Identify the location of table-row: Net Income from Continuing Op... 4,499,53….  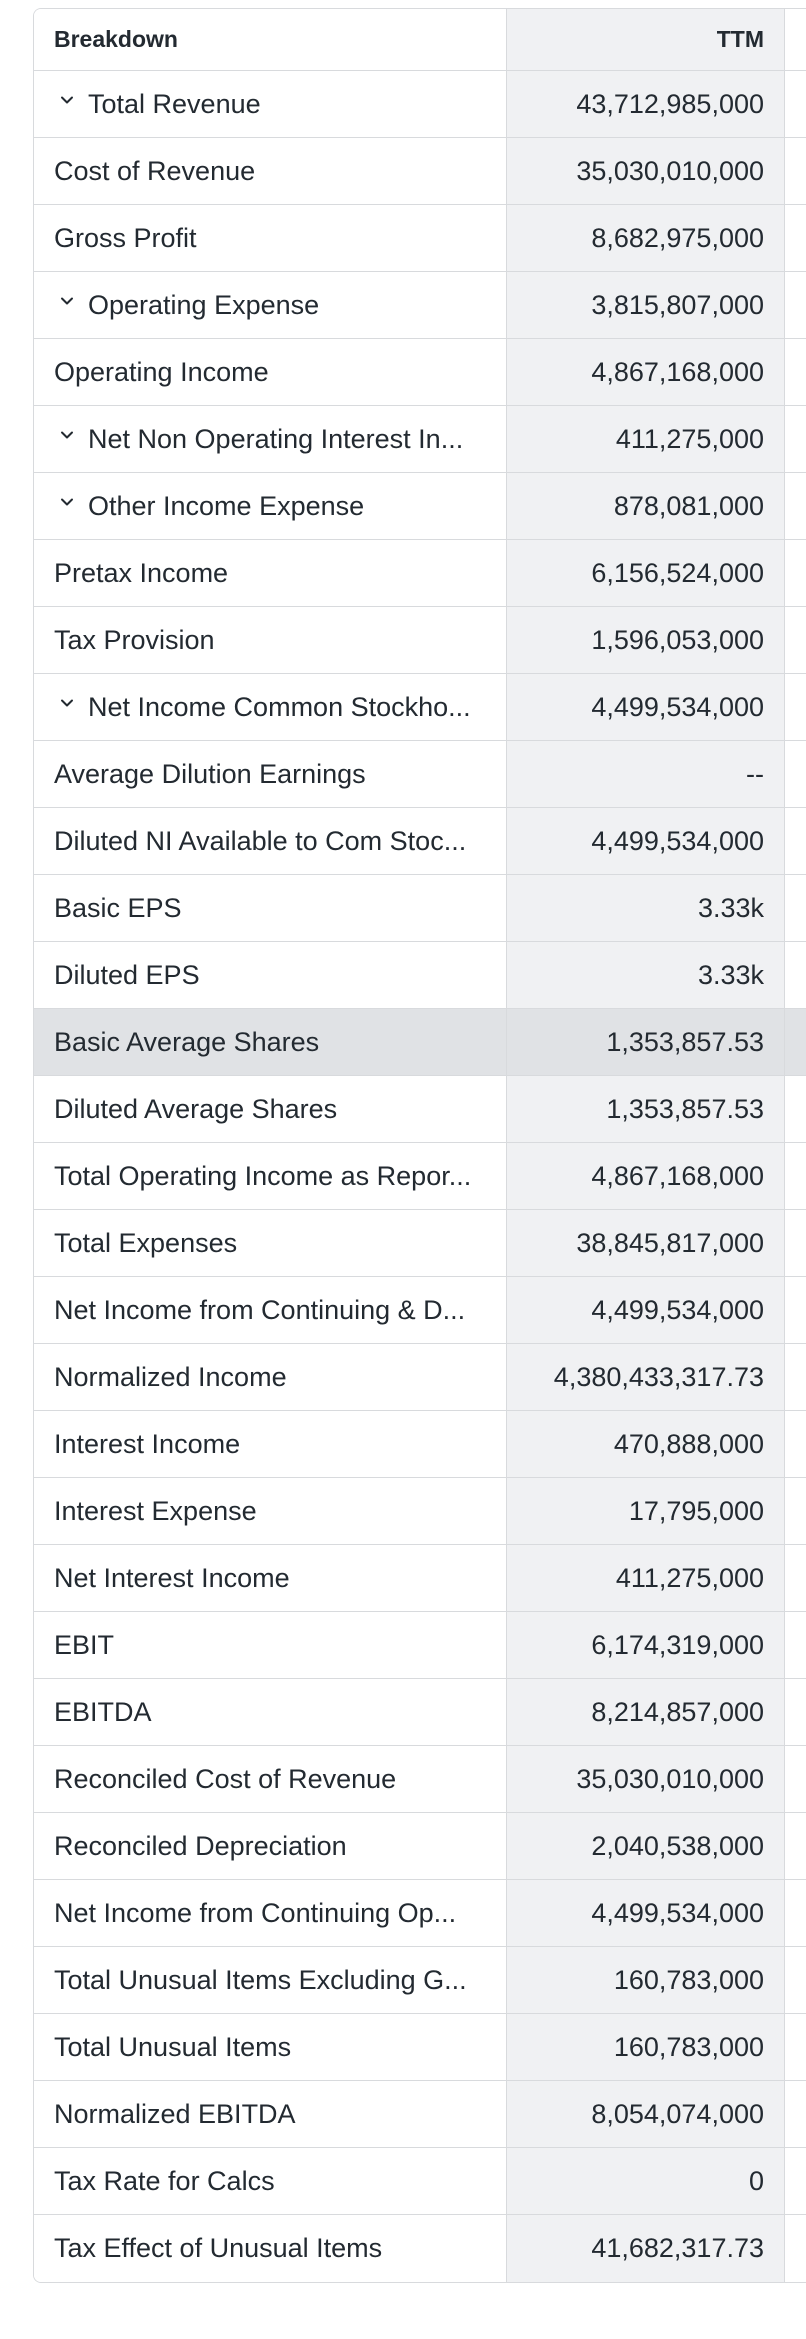
(420, 1913).